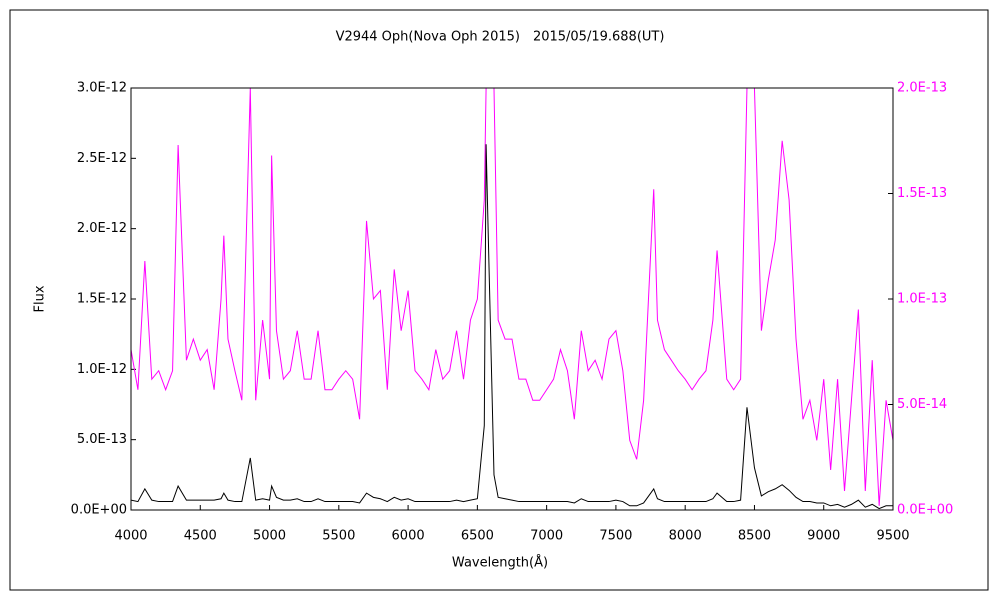 The height and width of the screenshot is (600, 1000). Describe the element at coordinates (685, 536) in the screenshot. I see `x-tick-label: 8000` at that location.